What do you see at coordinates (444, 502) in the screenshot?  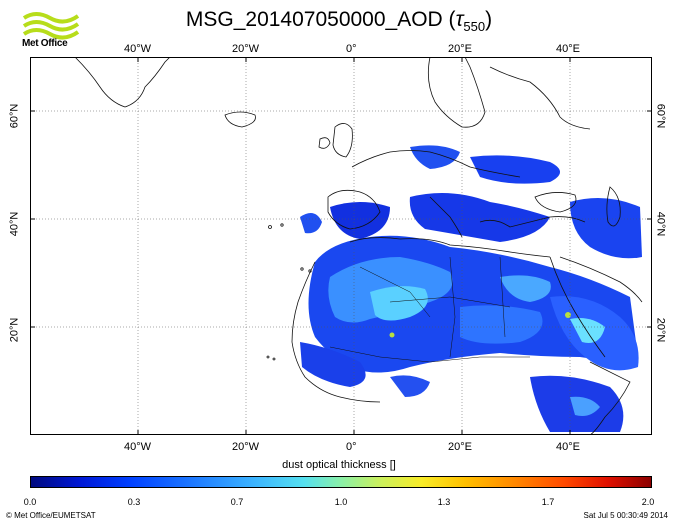 I see `colorbar-tick: 1.3` at bounding box center [444, 502].